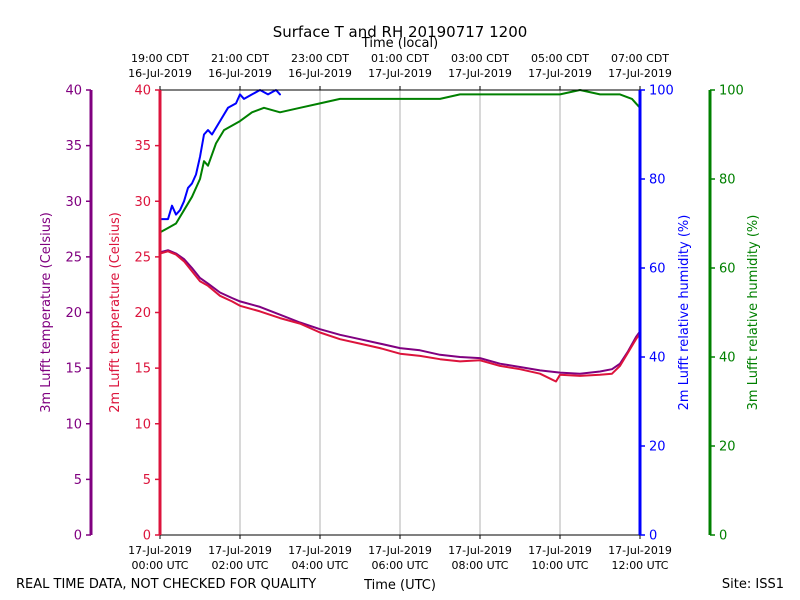 The width and height of the screenshot is (800, 600). I want to click on 2m-temperature-axis-tick-label: 35, so click(142, 146).